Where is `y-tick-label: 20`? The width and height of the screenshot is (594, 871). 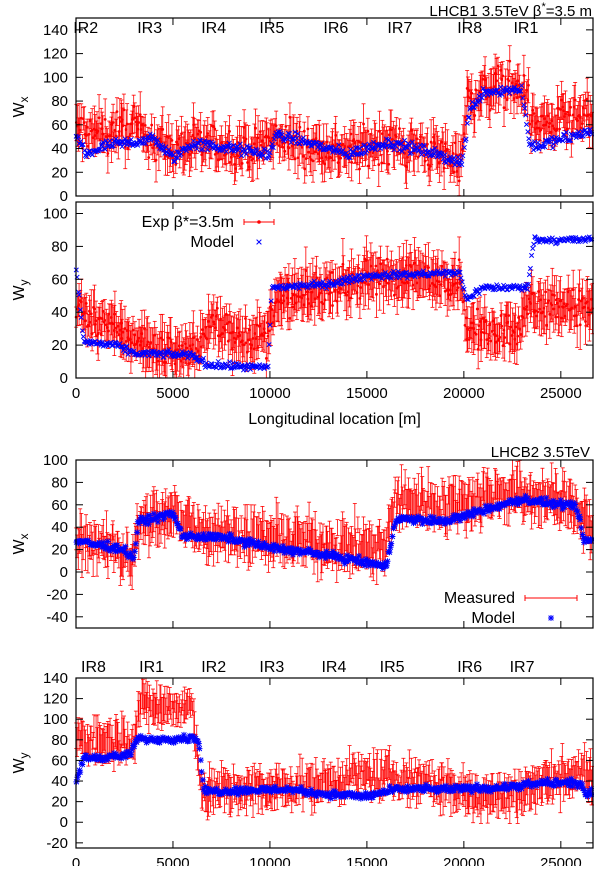 y-tick-label: 20 is located at coordinates (59, 172).